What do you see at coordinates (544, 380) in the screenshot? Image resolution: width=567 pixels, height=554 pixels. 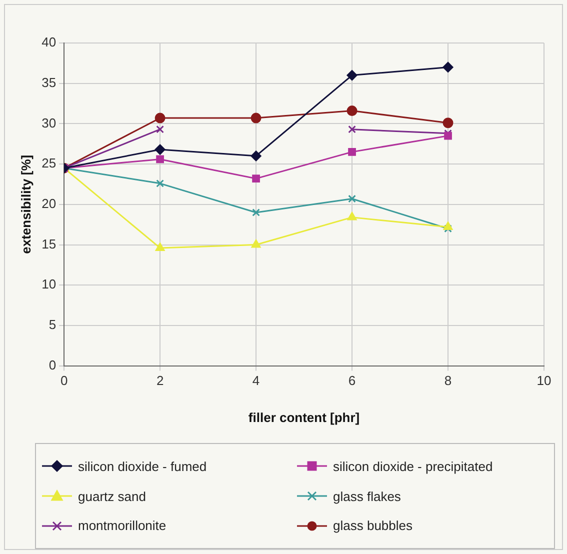 I see `x-tick-label: 10` at bounding box center [544, 380].